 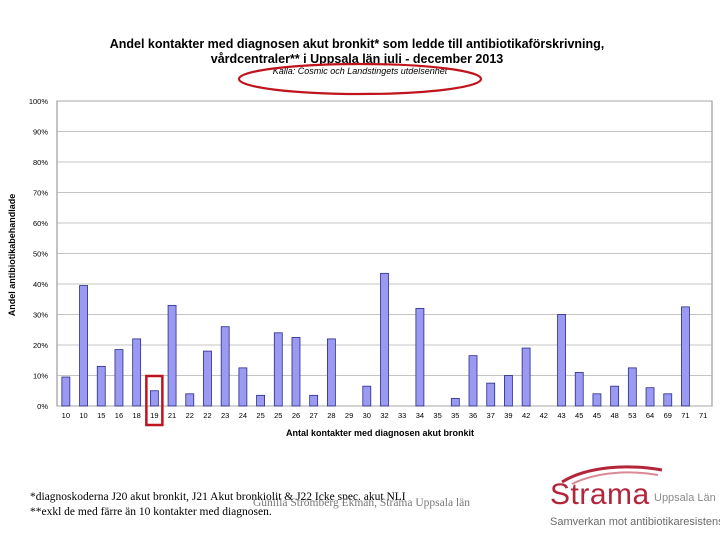 What do you see at coordinates (685, 498) in the screenshot?
I see `logo-region: Uppsala Län` at bounding box center [685, 498].